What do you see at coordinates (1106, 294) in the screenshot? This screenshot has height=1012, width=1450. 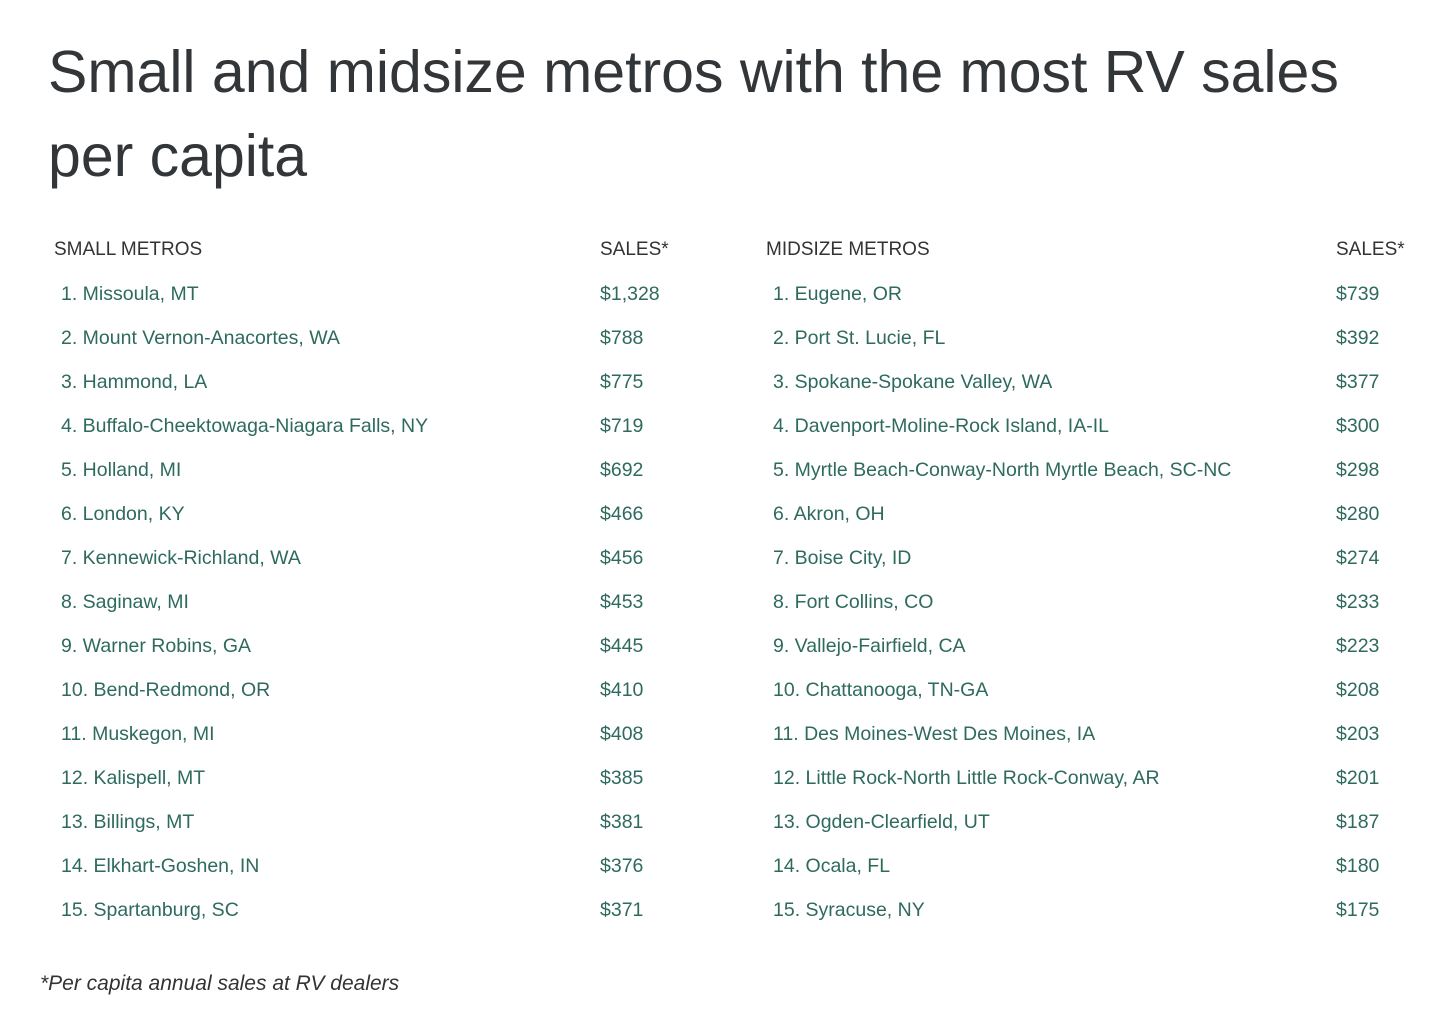 I see `table-row: 1. Eugene, OR $739` at bounding box center [1106, 294].